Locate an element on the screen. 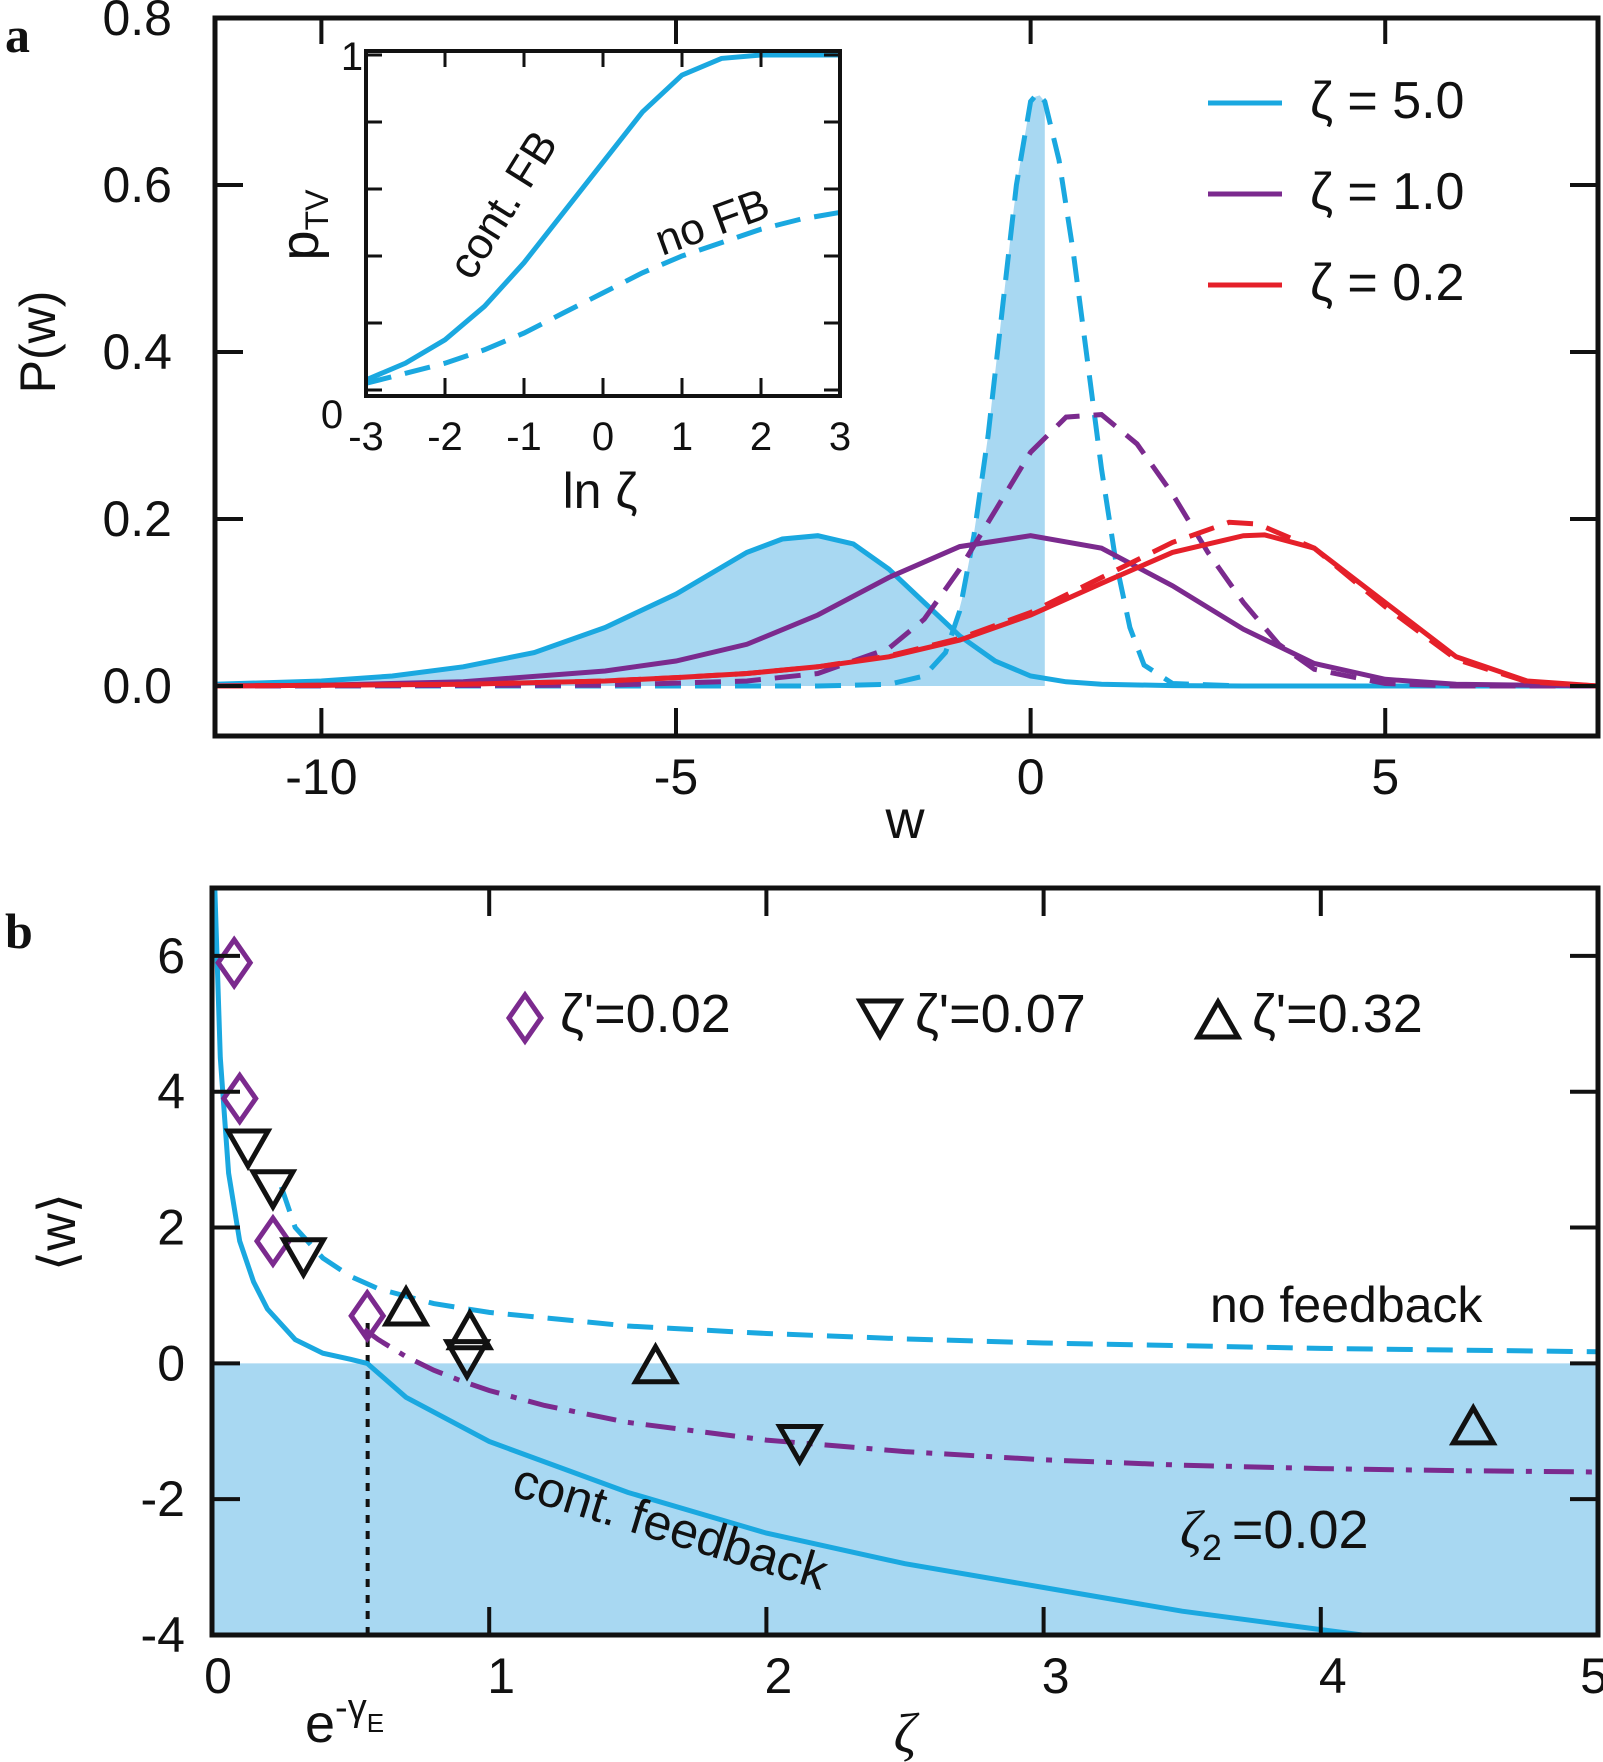 The image size is (1603, 1762). annotation-zeta2-sub: 2 is located at coordinates (1212, 1547).